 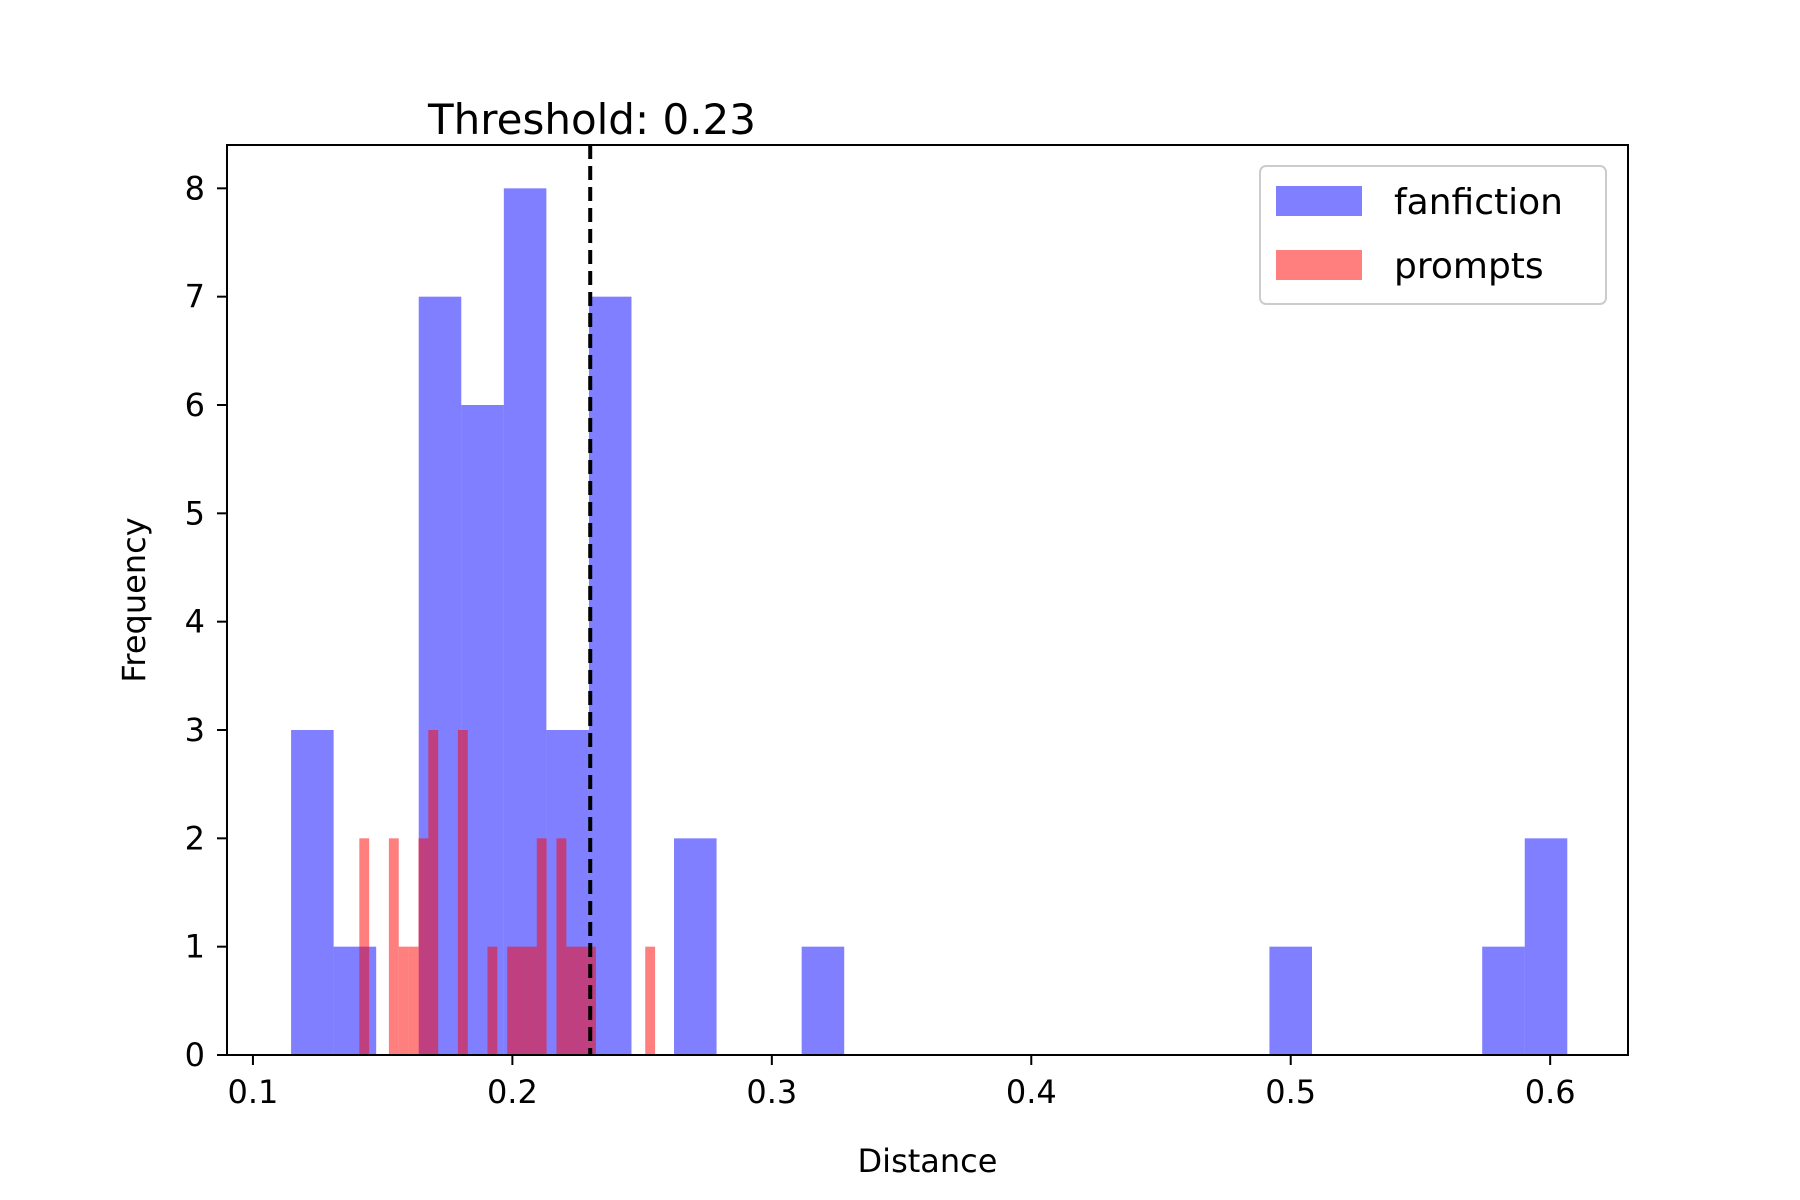 I want to click on legend-label-fanfiction: fanfiction, so click(x=1478, y=202).